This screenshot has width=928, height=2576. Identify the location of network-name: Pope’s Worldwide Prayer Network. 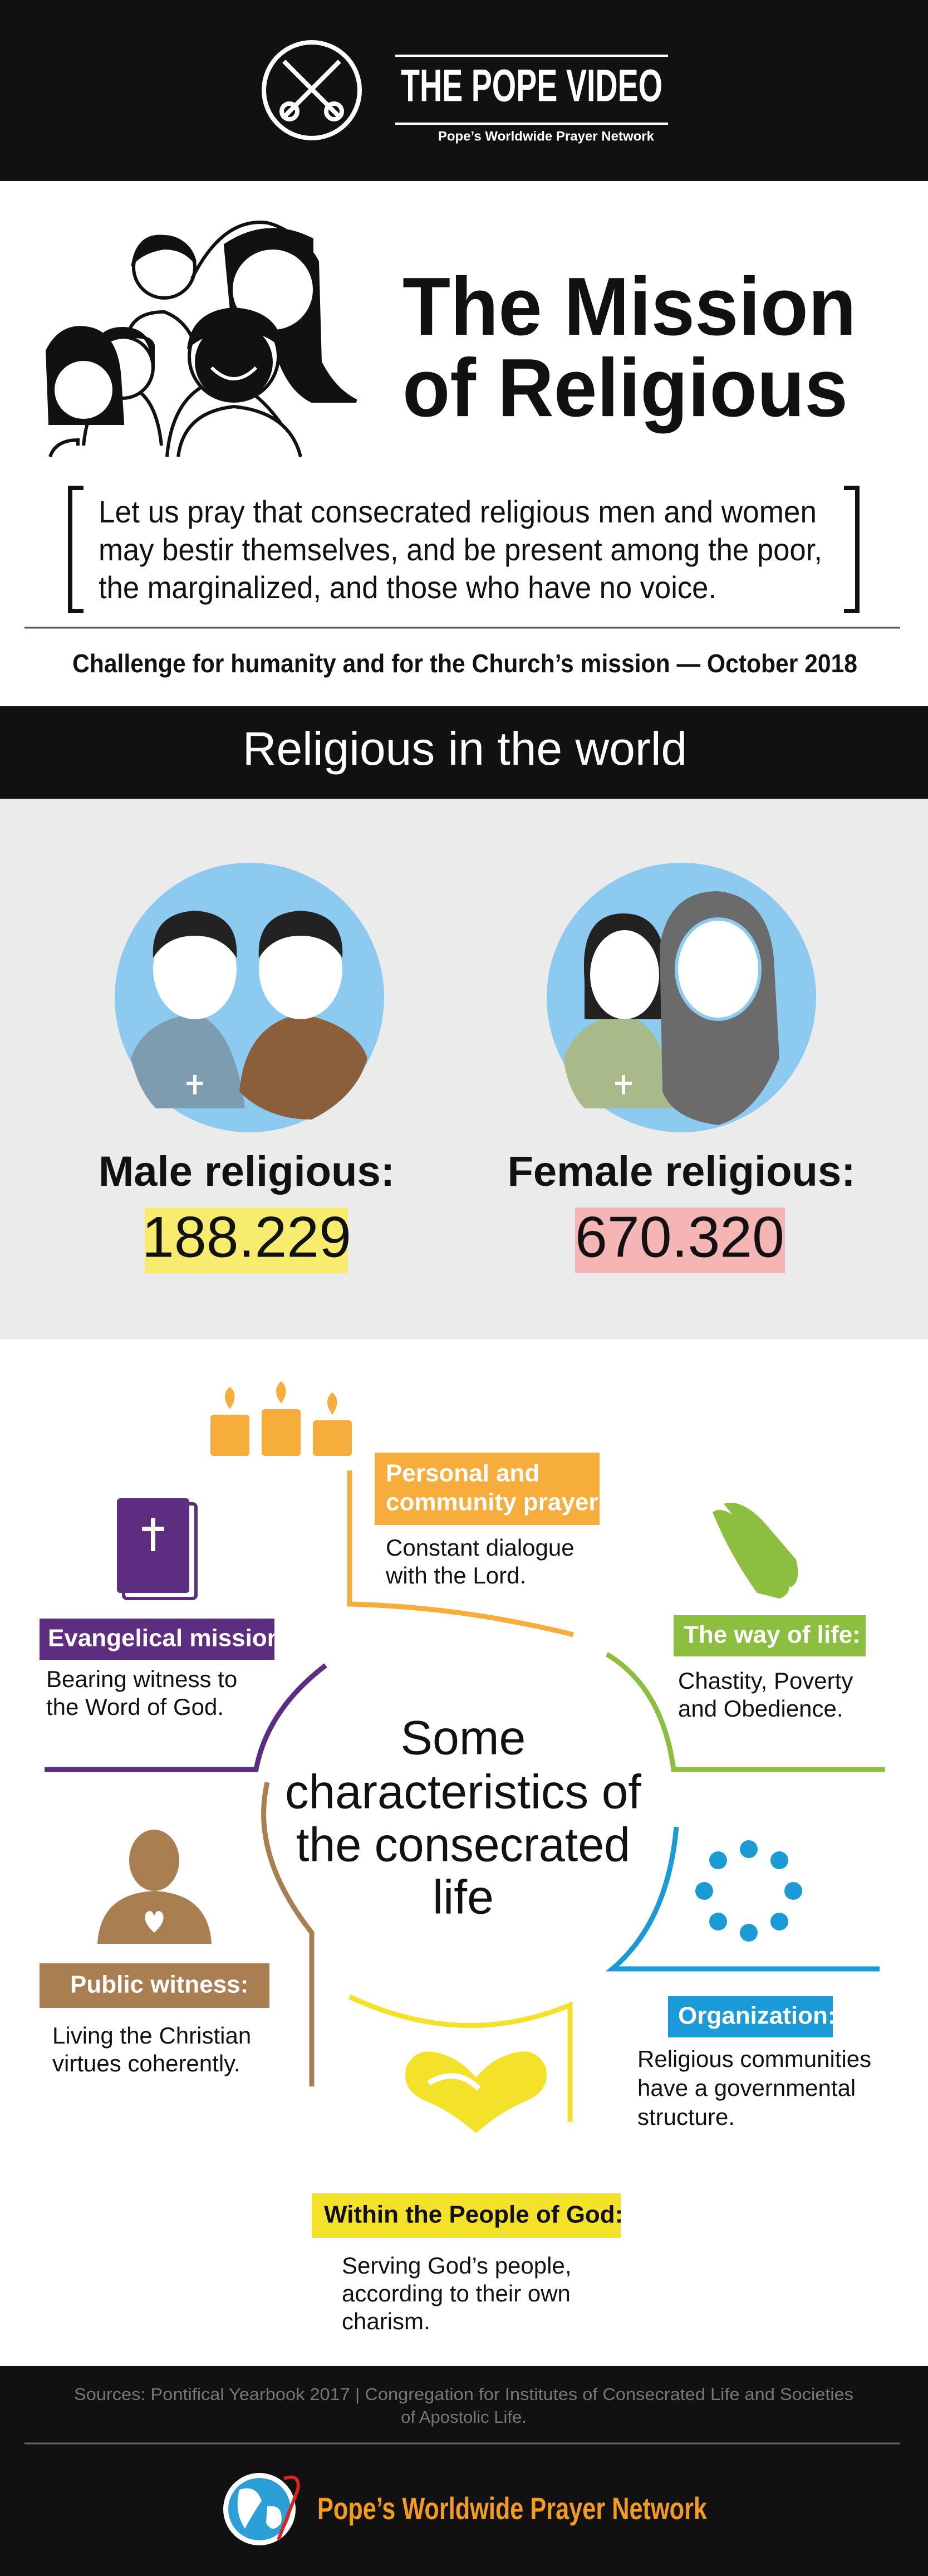
(513, 2509).